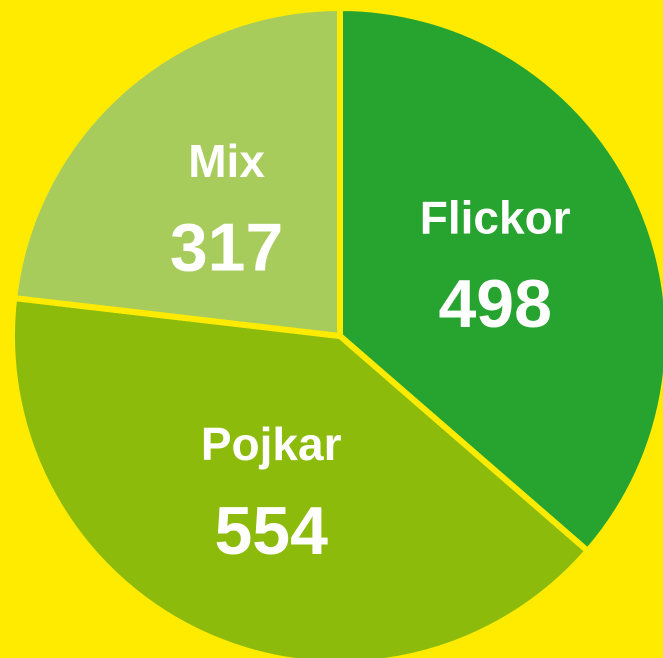 The height and width of the screenshot is (658, 663). Describe the element at coordinates (495, 217) in the screenshot. I see `slice-label: Flickor` at that location.